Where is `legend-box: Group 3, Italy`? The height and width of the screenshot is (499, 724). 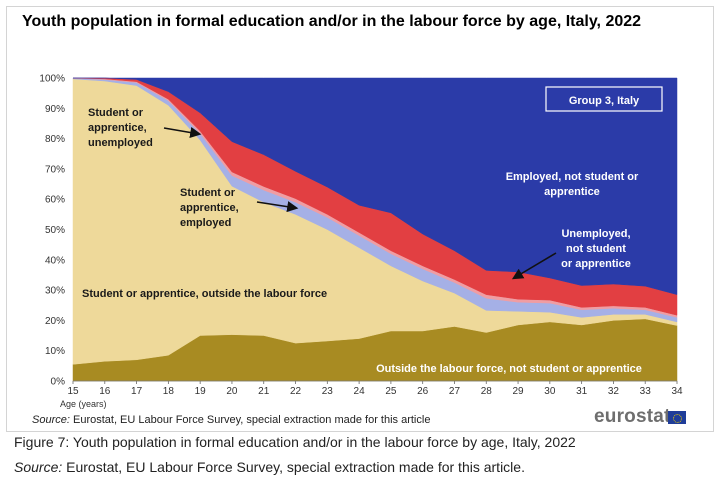 legend-box: Group 3, Italy is located at coordinates (604, 99).